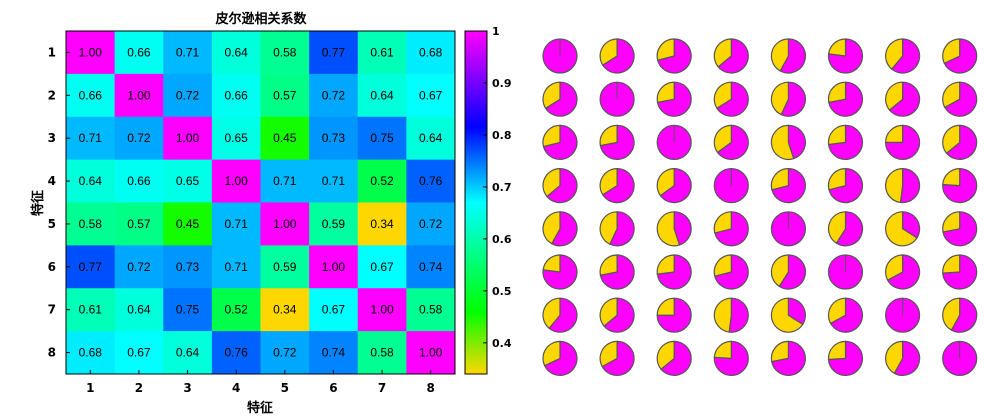 The width and height of the screenshot is (986, 420). Describe the element at coordinates (285, 267) in the screenshot. I see `heatmap-cell-label: 0.59` at that location.